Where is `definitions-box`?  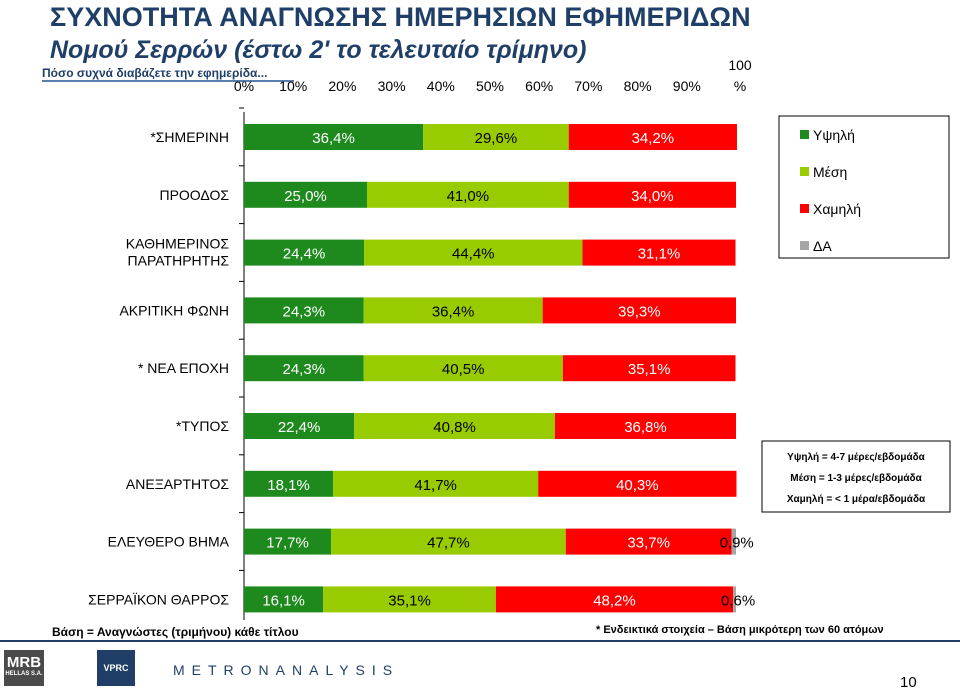 definitions-box is located at coordinates (856, 476).